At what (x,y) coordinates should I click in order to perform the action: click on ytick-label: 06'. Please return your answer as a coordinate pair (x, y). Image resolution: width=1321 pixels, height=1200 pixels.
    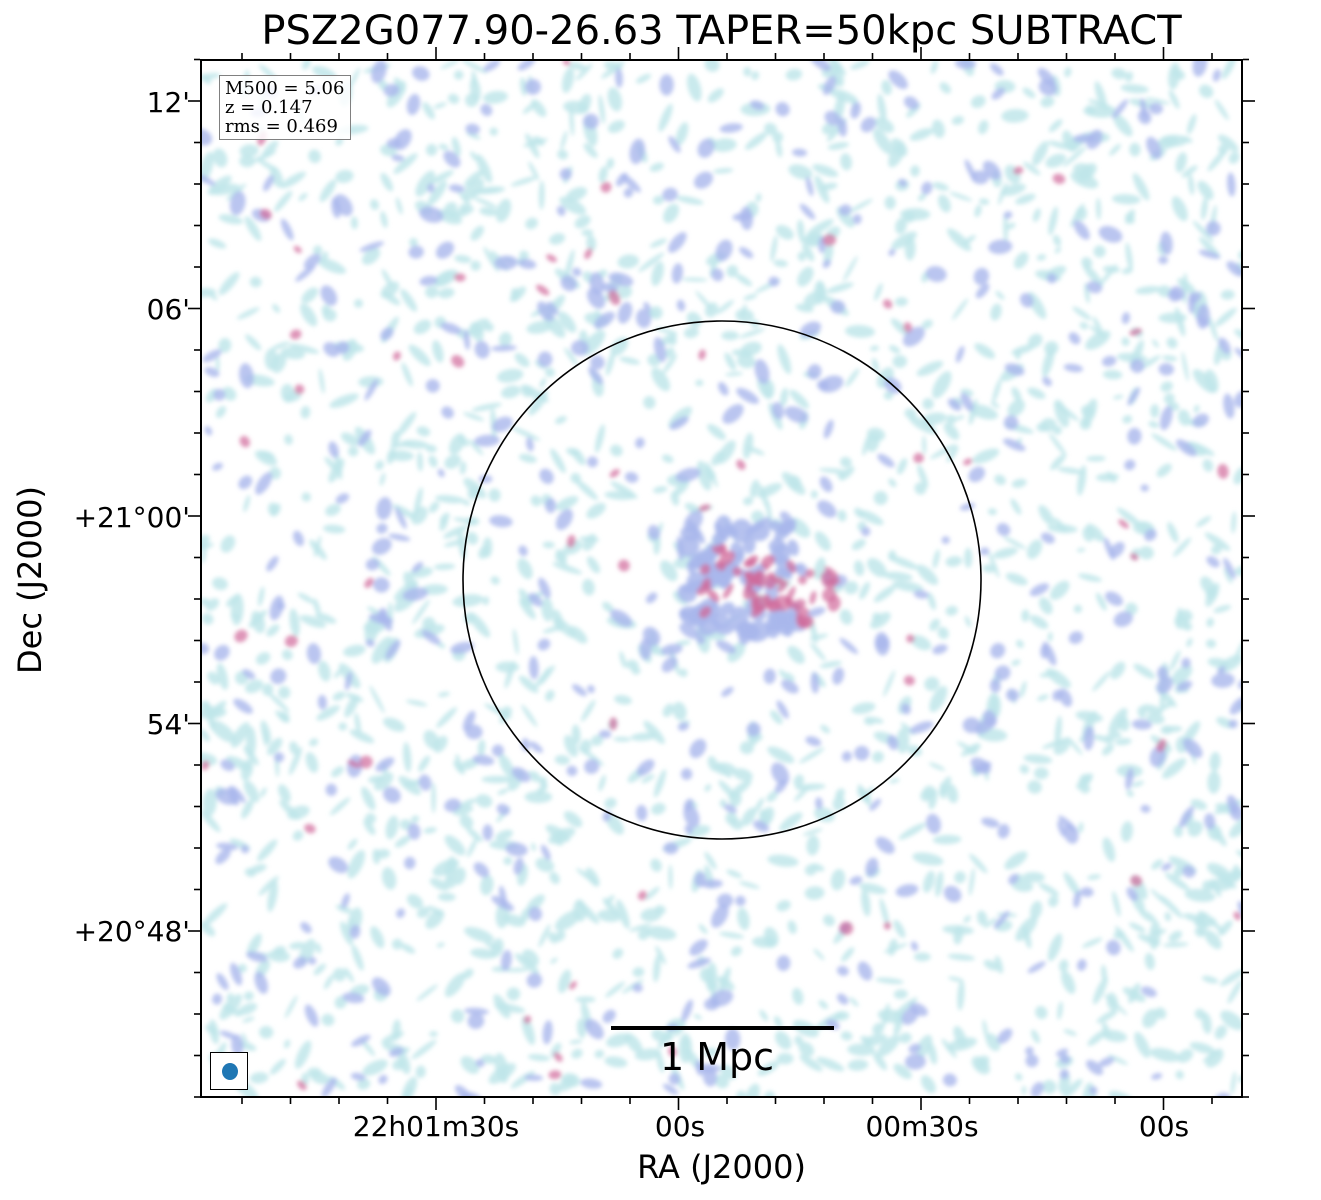
    Looking at the image, I should click on (168, 309).